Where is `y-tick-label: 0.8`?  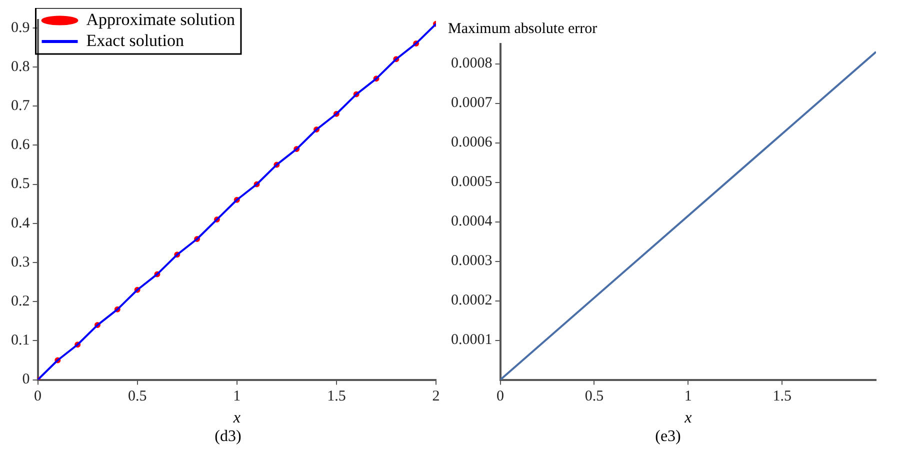
y-tick-label: 0.8 is located at coordinates (20, 66).